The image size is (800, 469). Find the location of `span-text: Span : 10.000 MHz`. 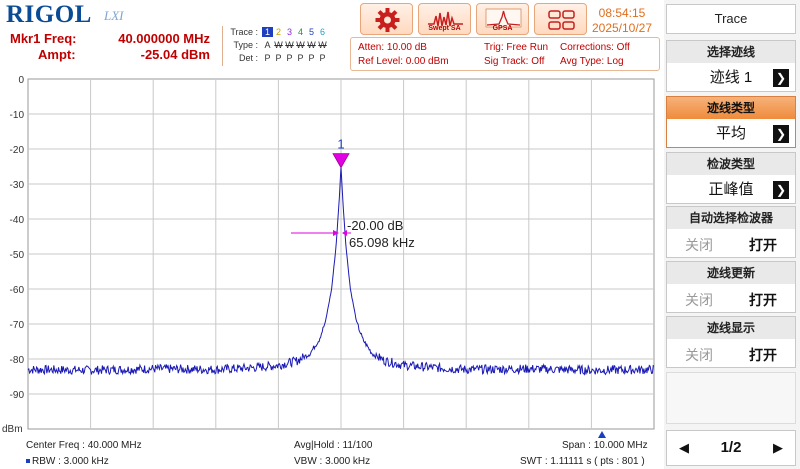

span-text: Span : 10.000 MHz is located at coordinates (605, 445).